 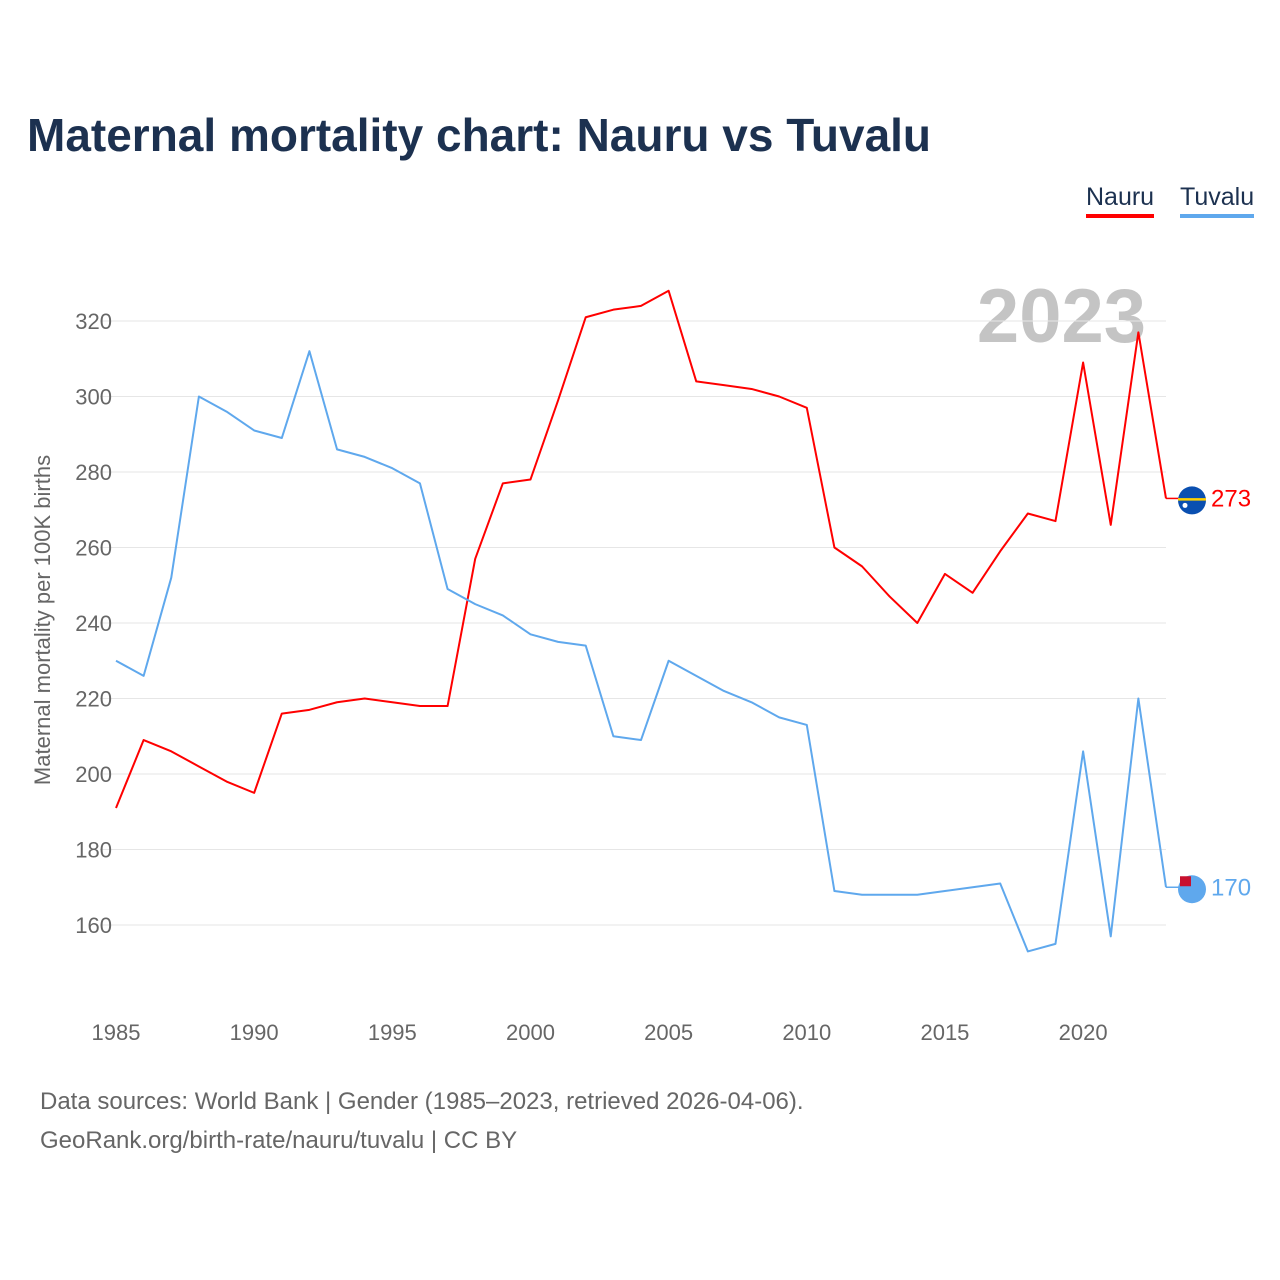 What do you see at coordinates (93, 850) in the screenshot?
I see `y-tick-label: 180` at bounding box center [93, 850].